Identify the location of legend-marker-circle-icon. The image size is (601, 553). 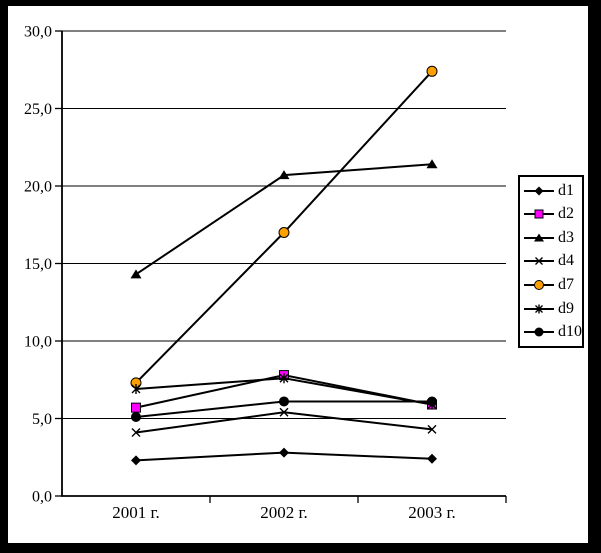
(539, 285).